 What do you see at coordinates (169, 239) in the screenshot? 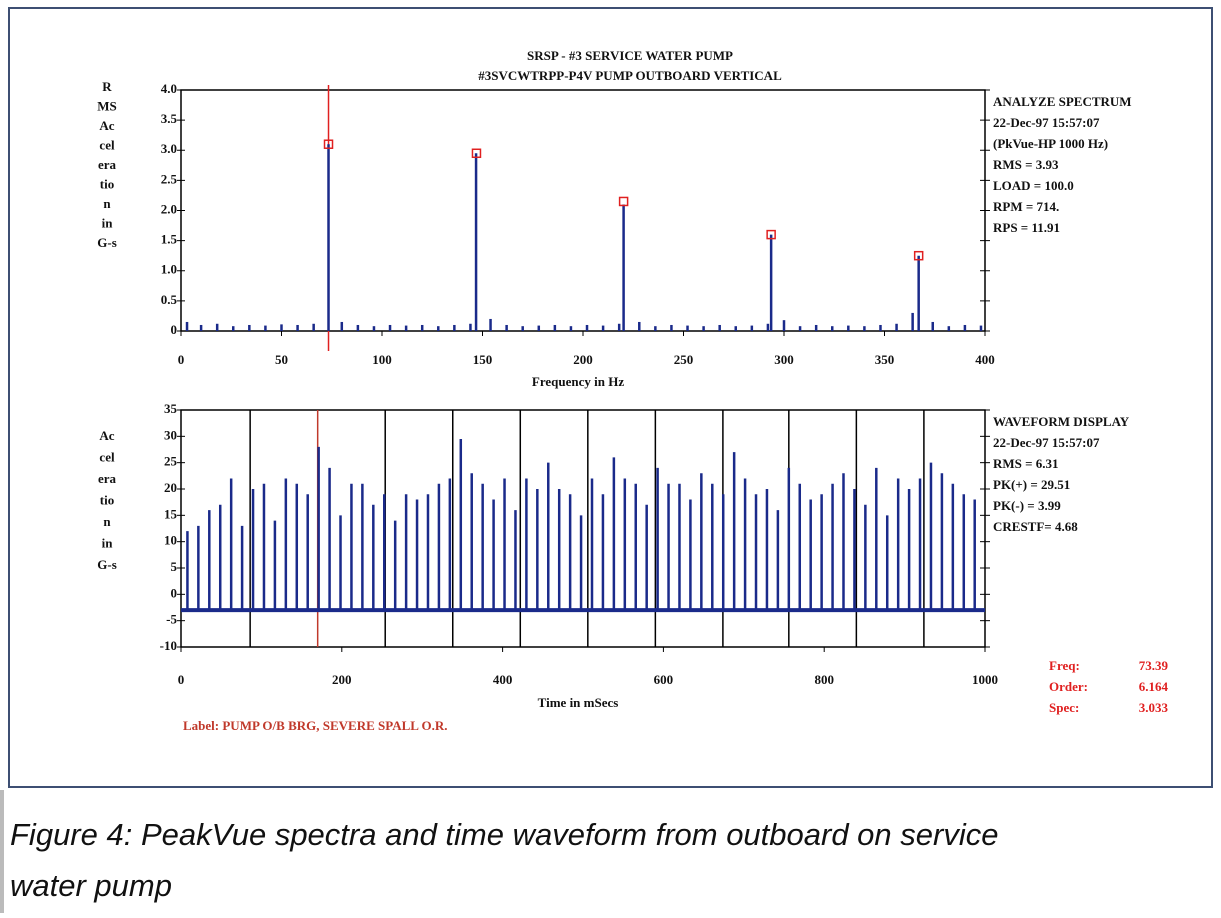
I see `y-tick-label: 1.5` at bounding box center [169, 239].